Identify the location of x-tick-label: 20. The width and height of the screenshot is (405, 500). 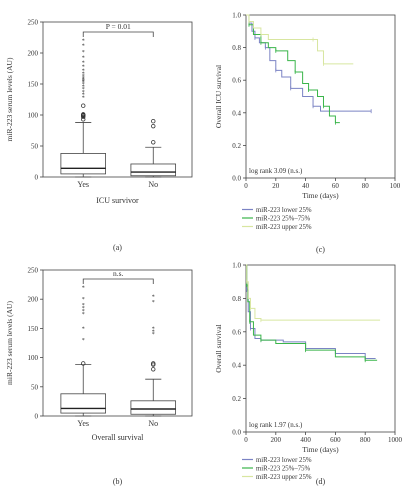
(276, 186).